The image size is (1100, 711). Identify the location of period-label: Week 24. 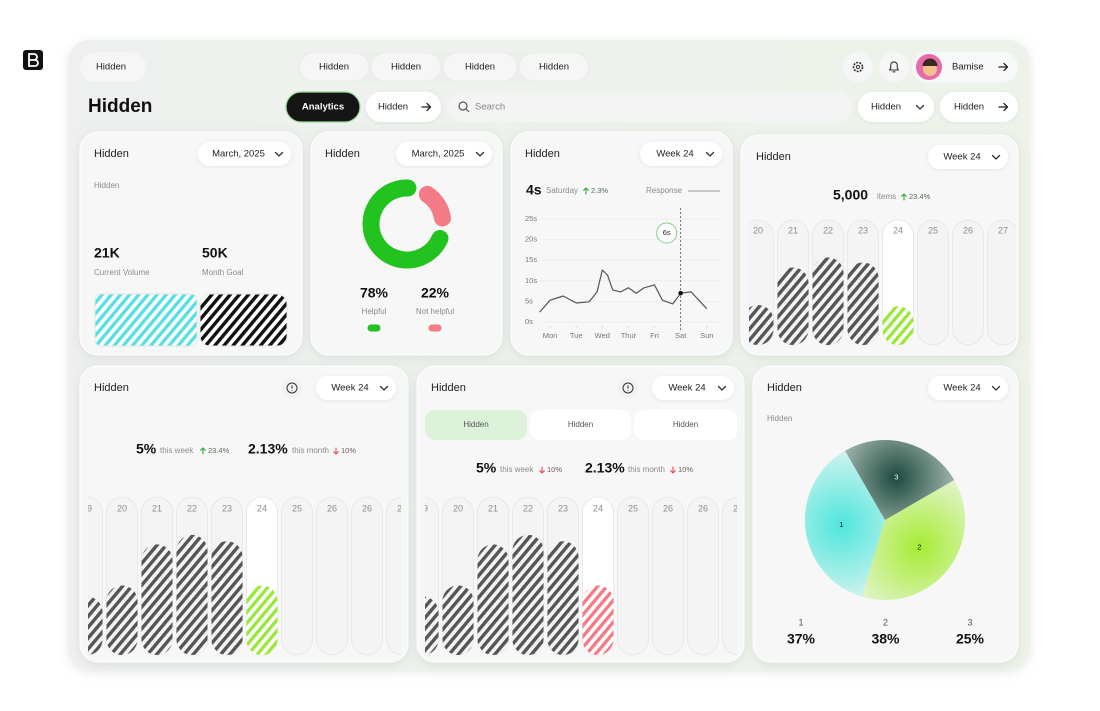
(961, 157).